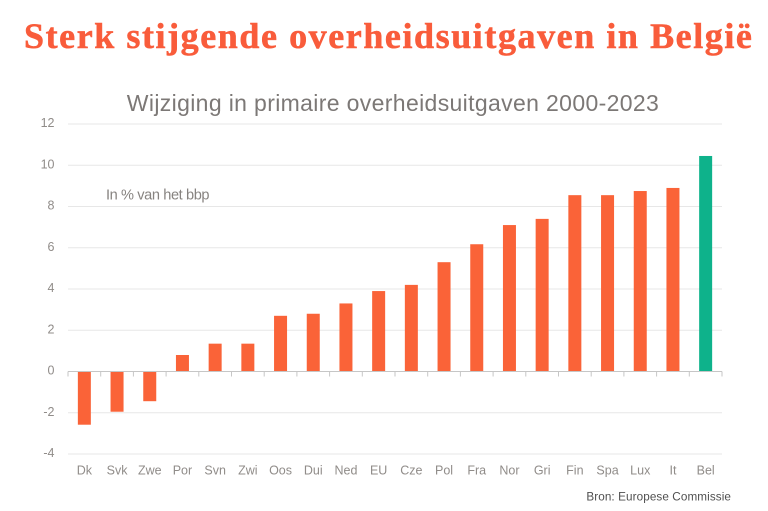 The image size is (768, 511). Describe the element at coordinates (51, 206) in the screenshot. I see `svg-text: 8` at that location.